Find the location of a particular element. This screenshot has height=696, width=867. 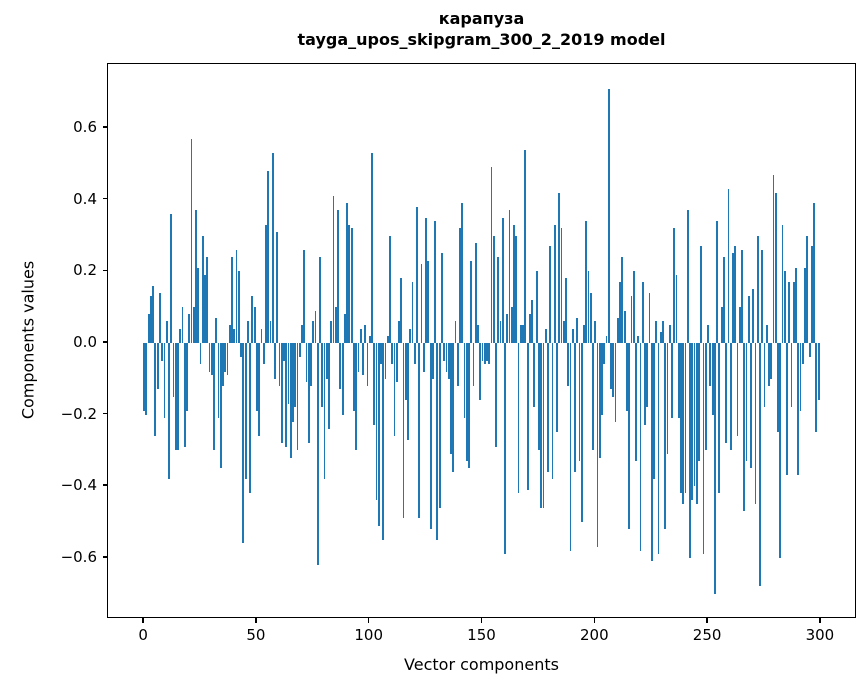

x-tick-label-250: 250 is located at coordinates (707, 635).